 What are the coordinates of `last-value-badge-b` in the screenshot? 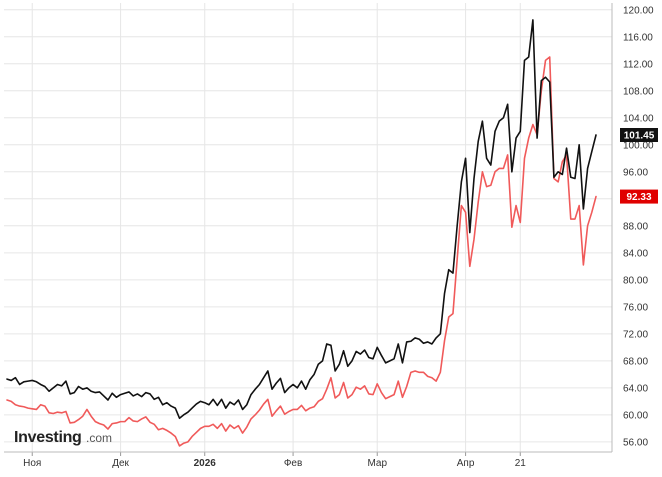 It's located at (639, 196).